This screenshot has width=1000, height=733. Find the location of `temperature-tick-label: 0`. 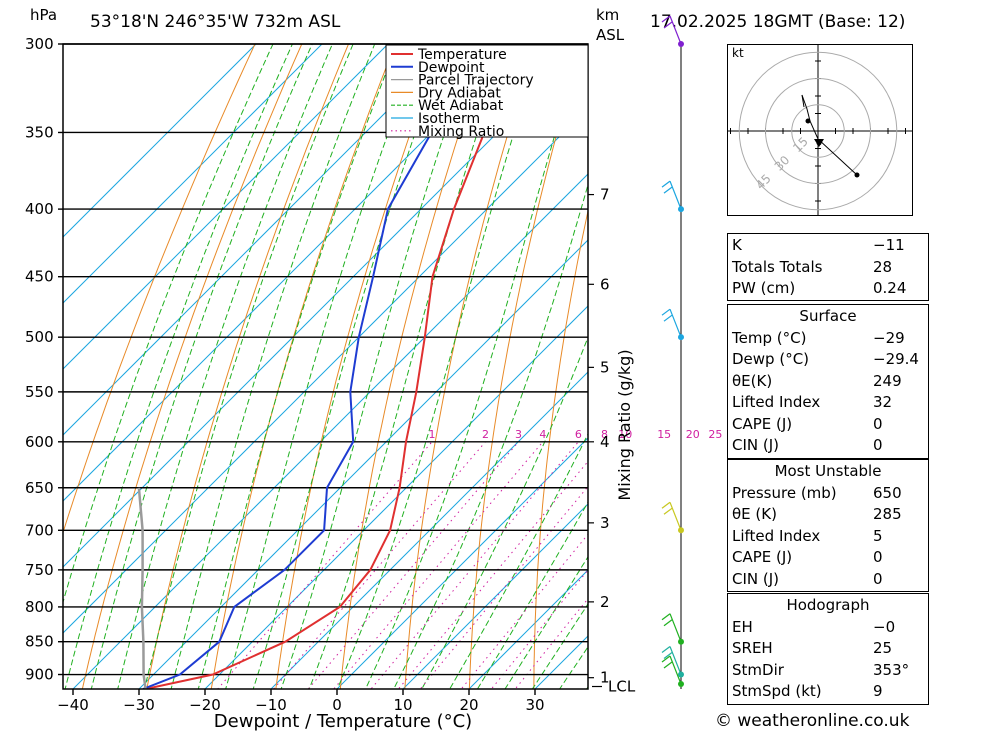

temperature-tick-label: 0 is located at coordinates (337, 705).